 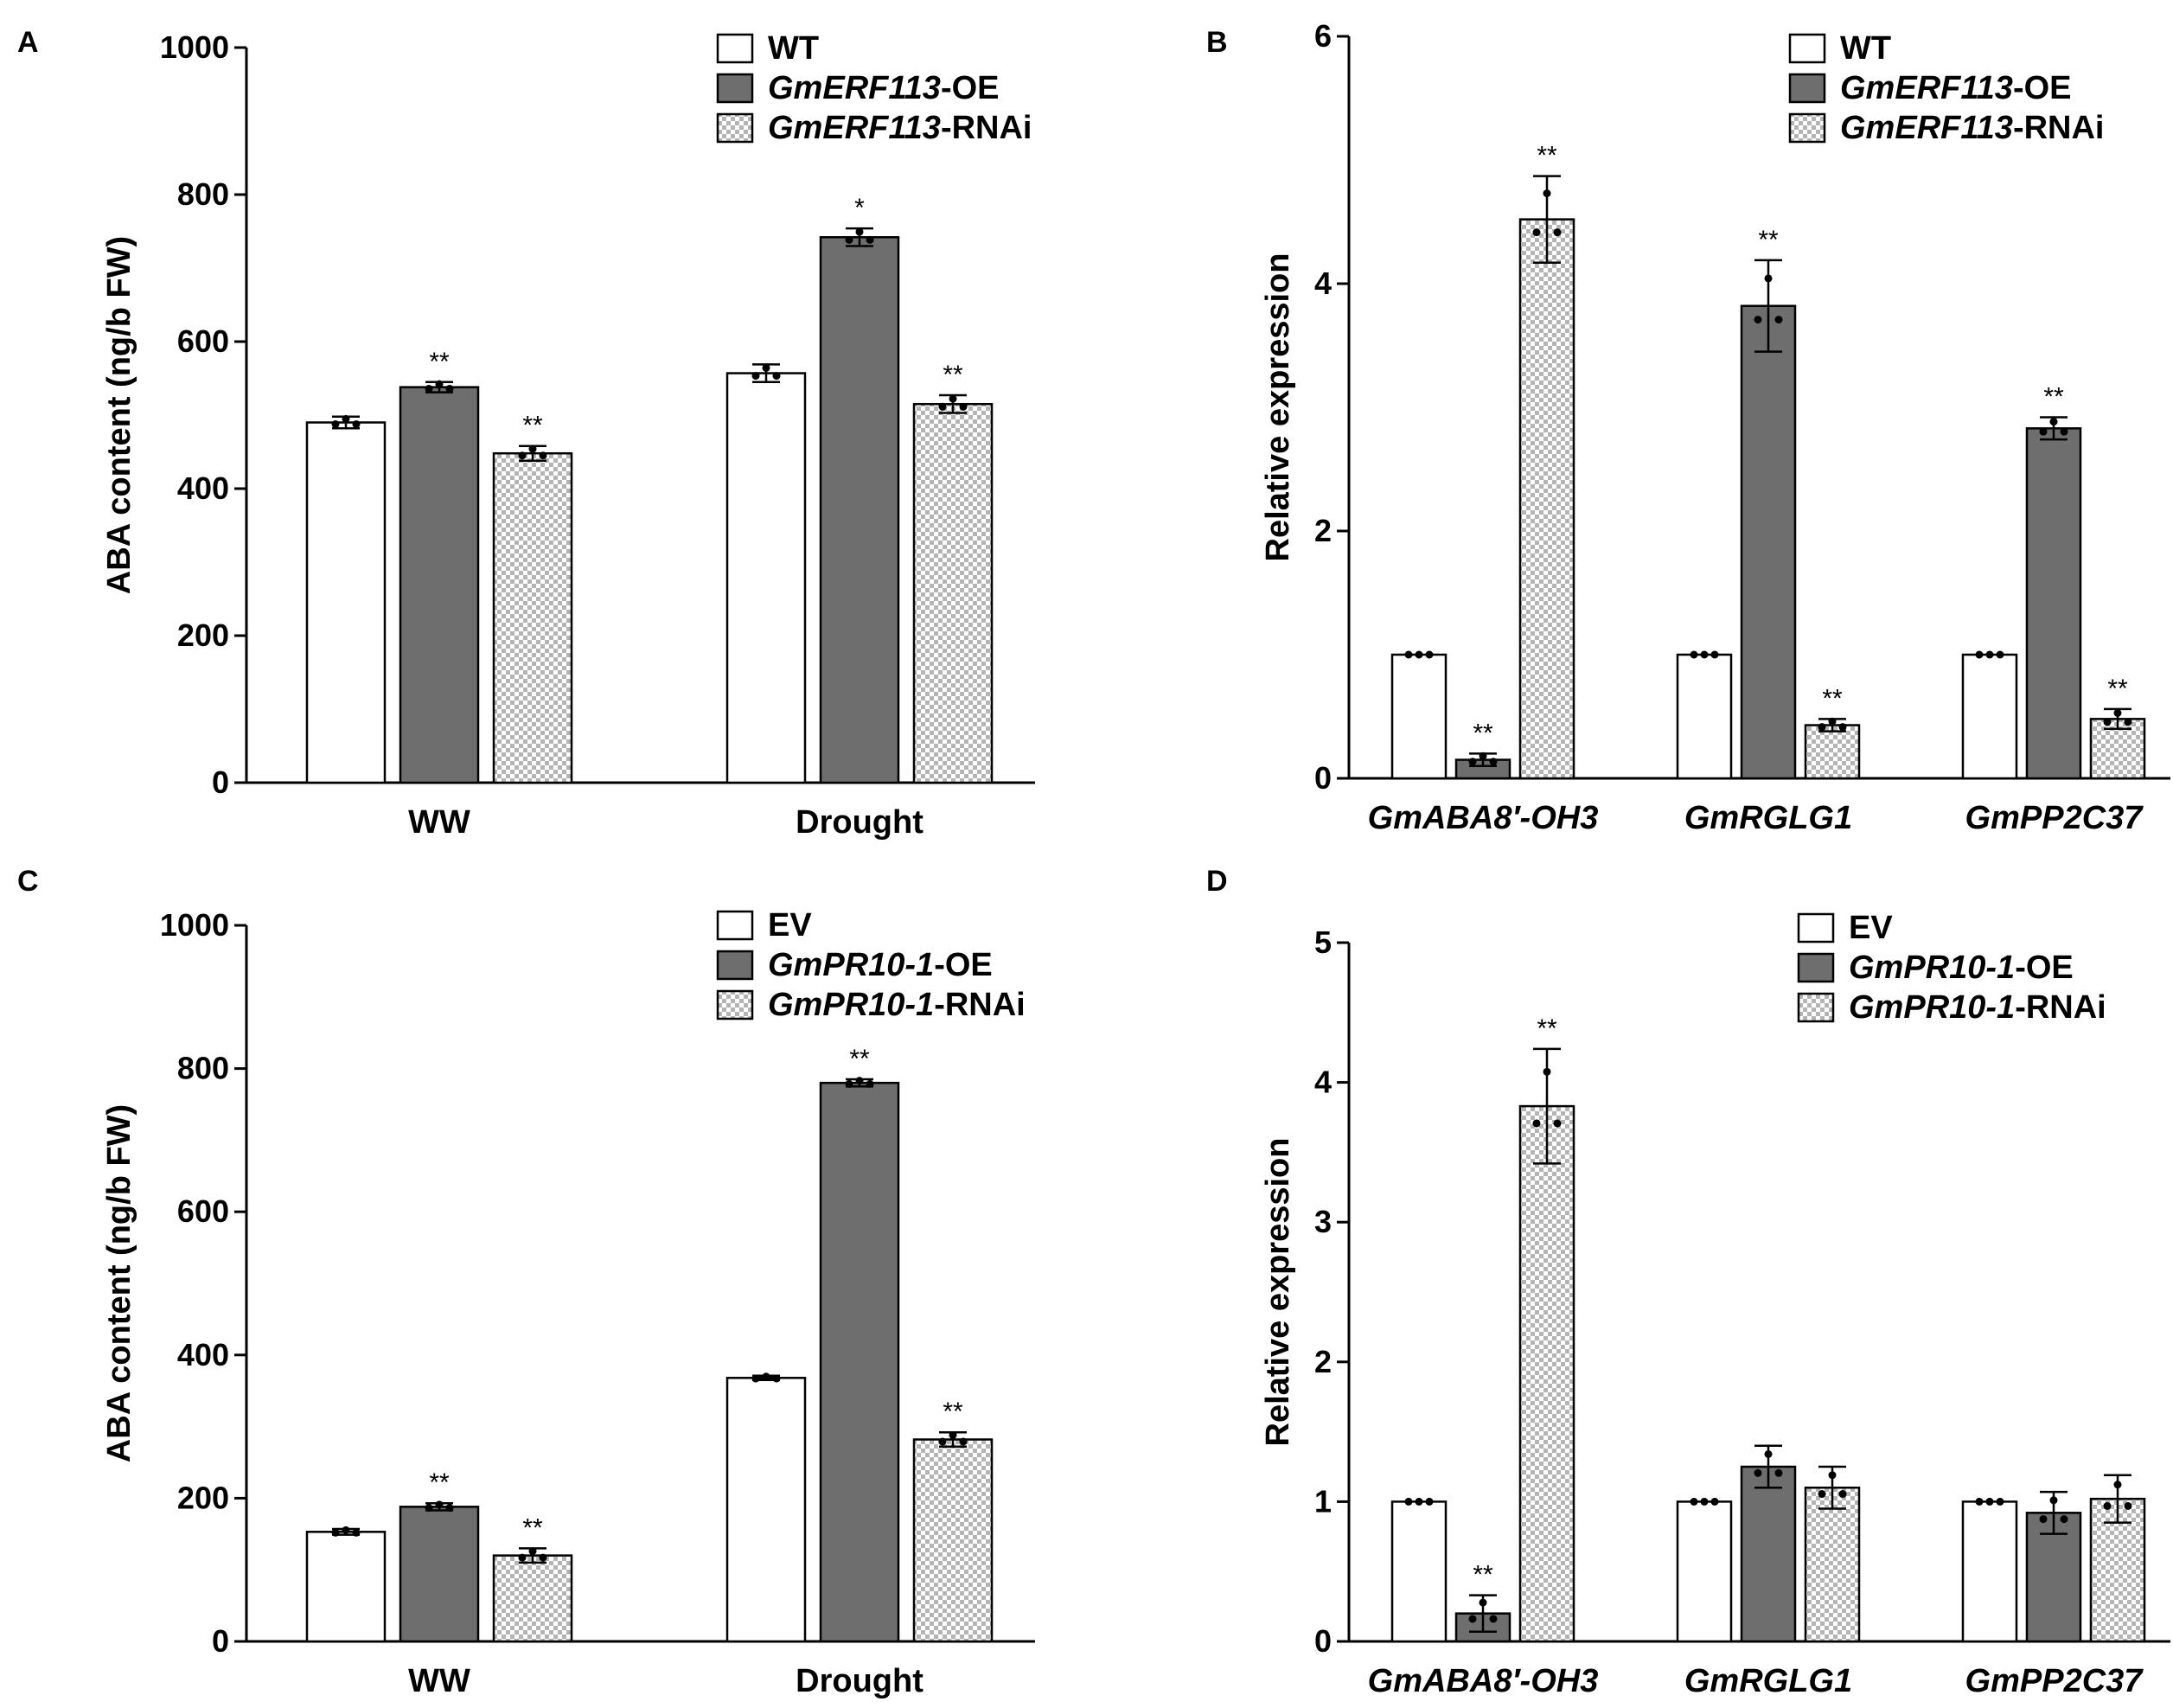 I want to click on y-tick-label: 5, so click(x=1323, y=942).